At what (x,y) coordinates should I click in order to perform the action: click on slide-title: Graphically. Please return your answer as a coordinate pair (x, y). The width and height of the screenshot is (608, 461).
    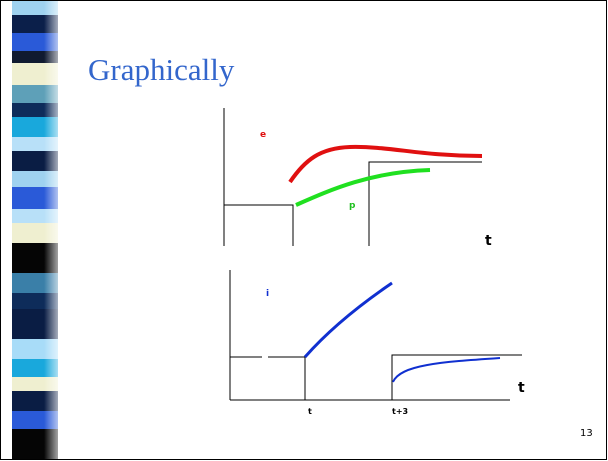
    Looking at the image, I should click on (161, 69).